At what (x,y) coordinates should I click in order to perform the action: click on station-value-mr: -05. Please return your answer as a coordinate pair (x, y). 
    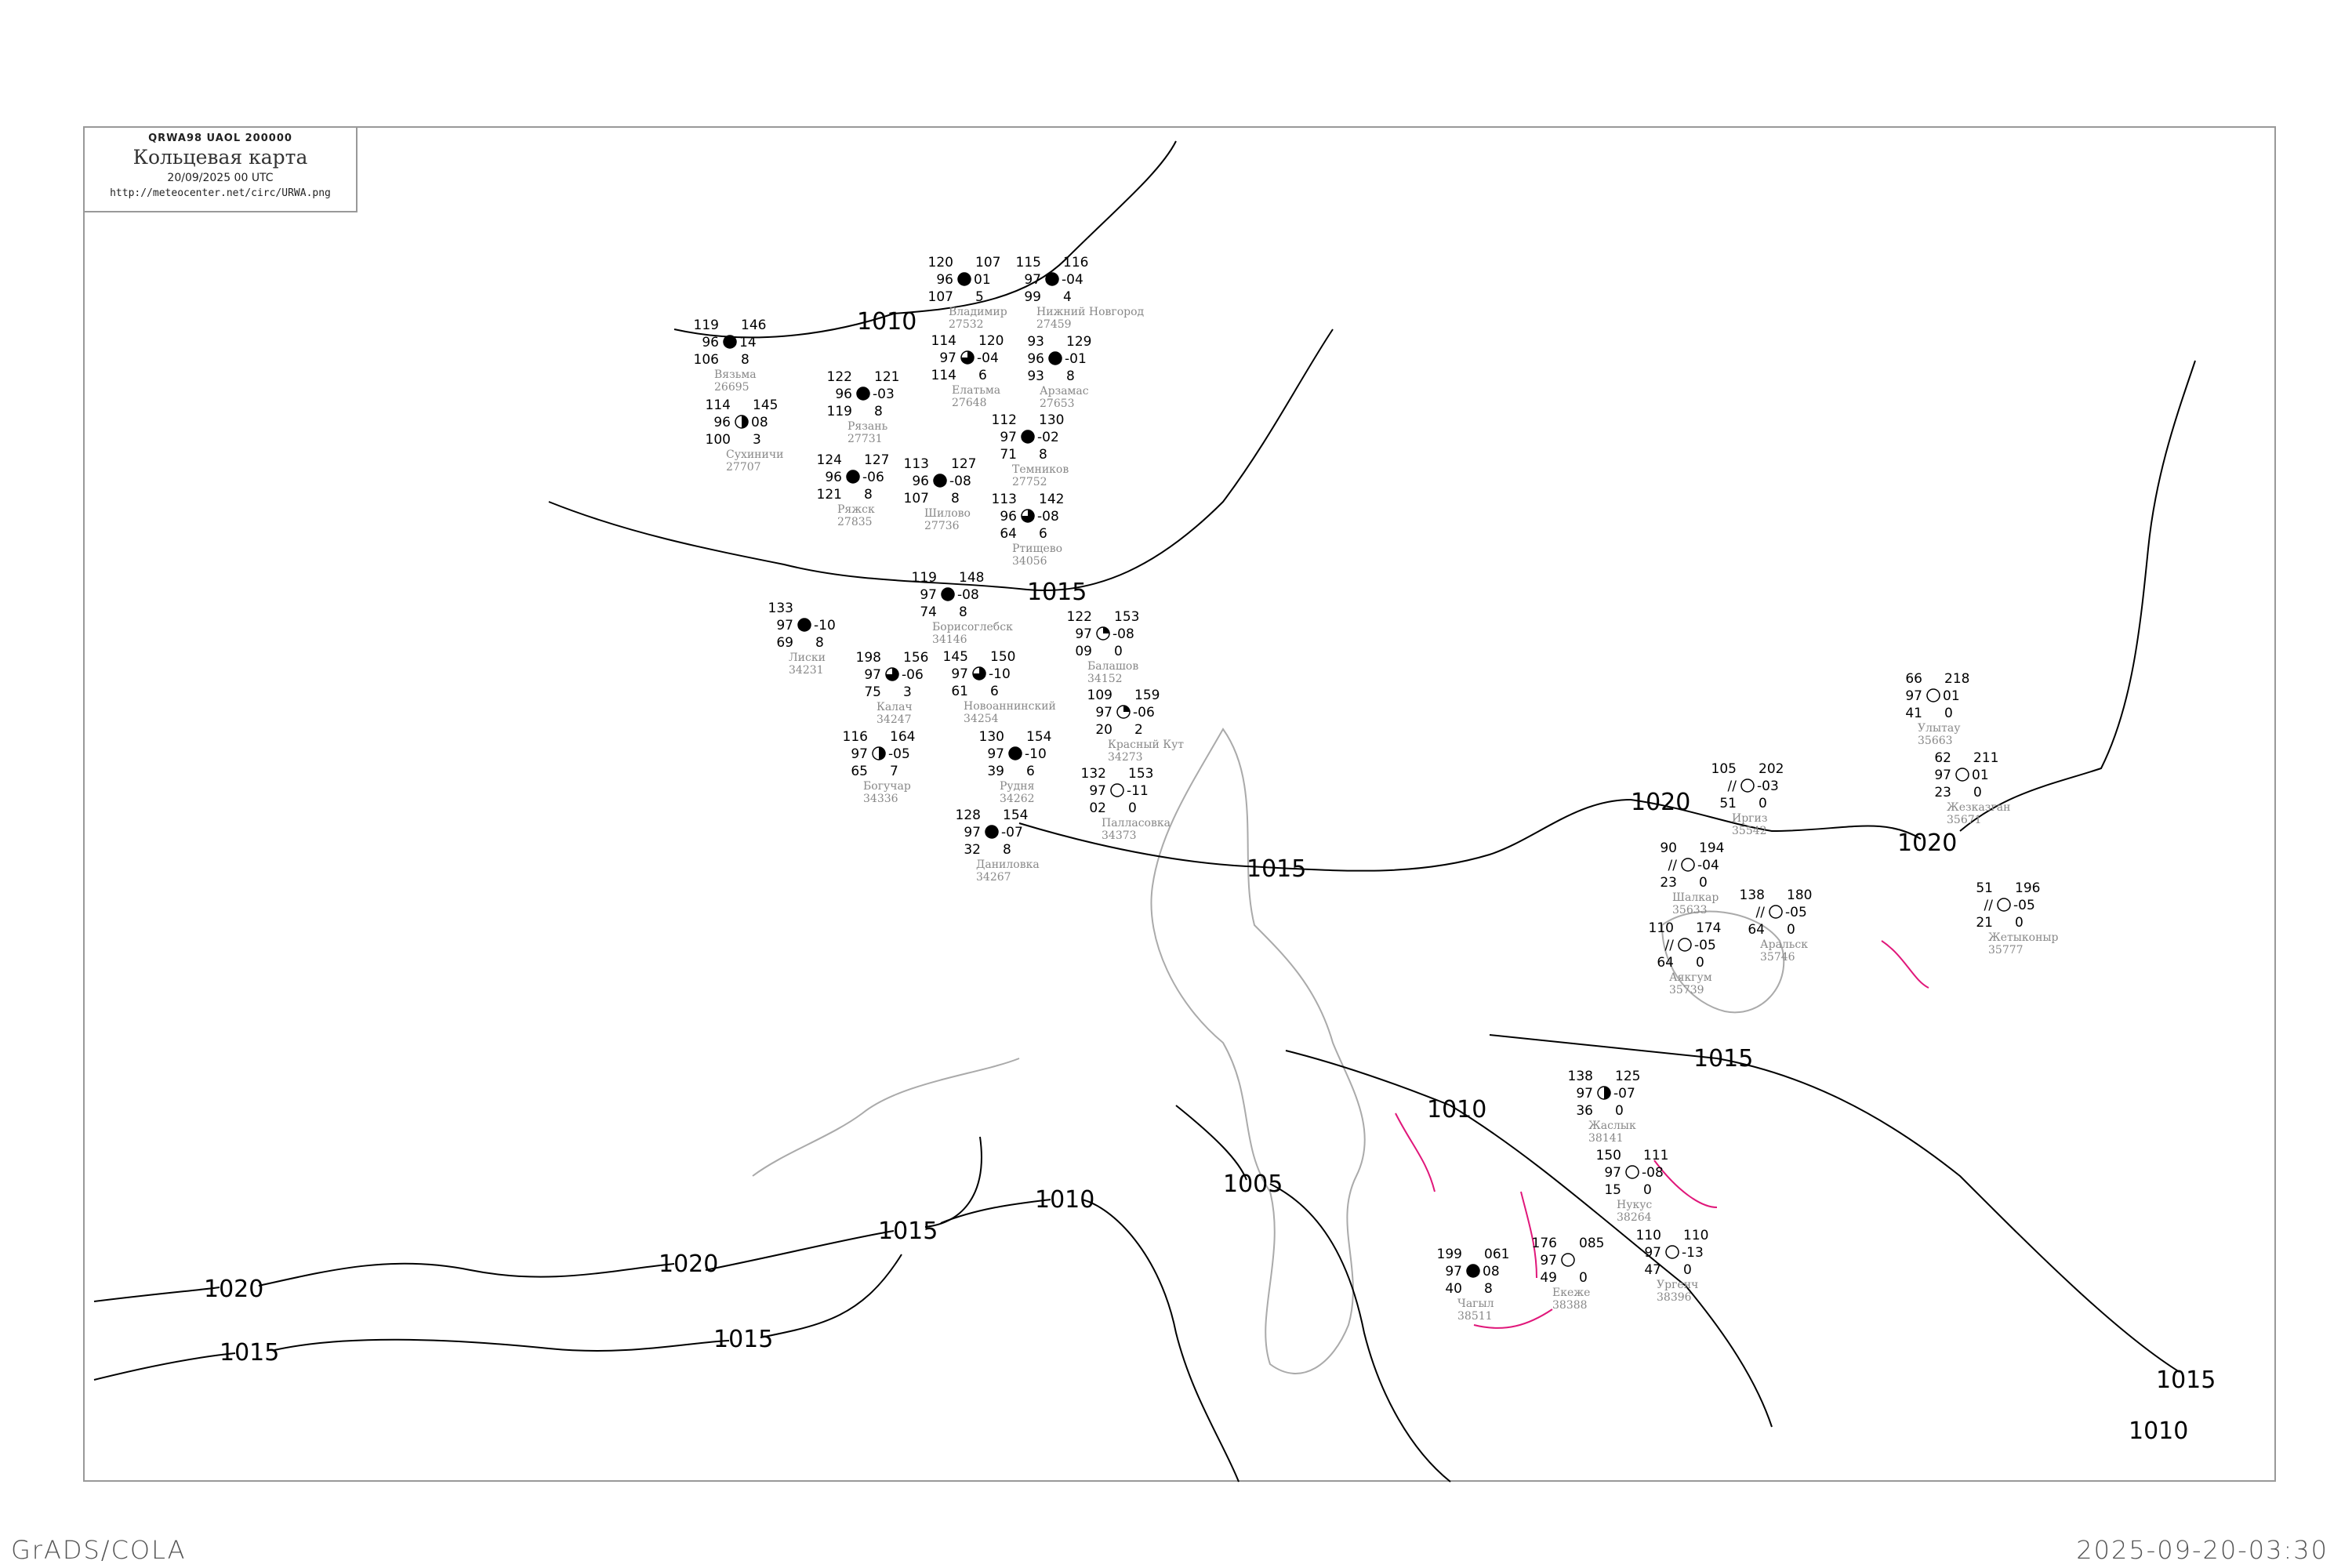
    Looking at the image, I should click on (899, 754).